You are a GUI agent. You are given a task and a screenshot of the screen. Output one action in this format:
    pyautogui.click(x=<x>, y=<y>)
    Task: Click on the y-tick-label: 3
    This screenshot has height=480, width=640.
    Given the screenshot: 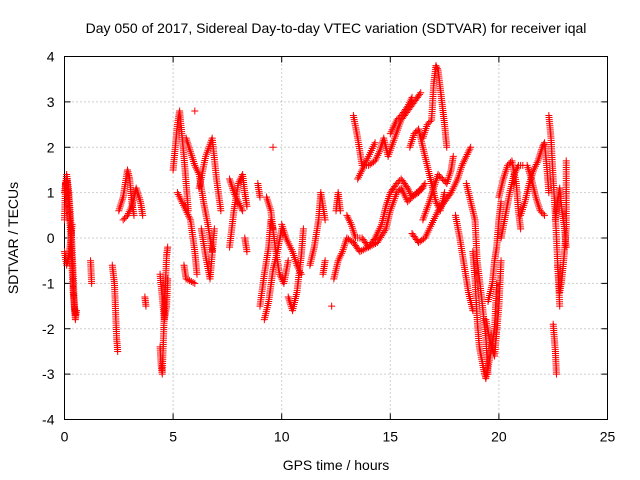 What is the action you would take?
    pyautogui.click(x=51, y=102)
    